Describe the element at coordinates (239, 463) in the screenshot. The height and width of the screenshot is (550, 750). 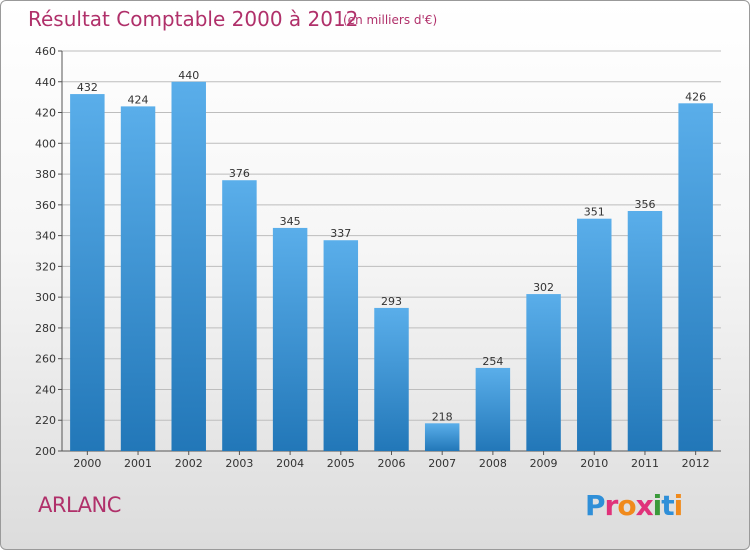
I see `x-tick-label-2003: 2003` at that location.